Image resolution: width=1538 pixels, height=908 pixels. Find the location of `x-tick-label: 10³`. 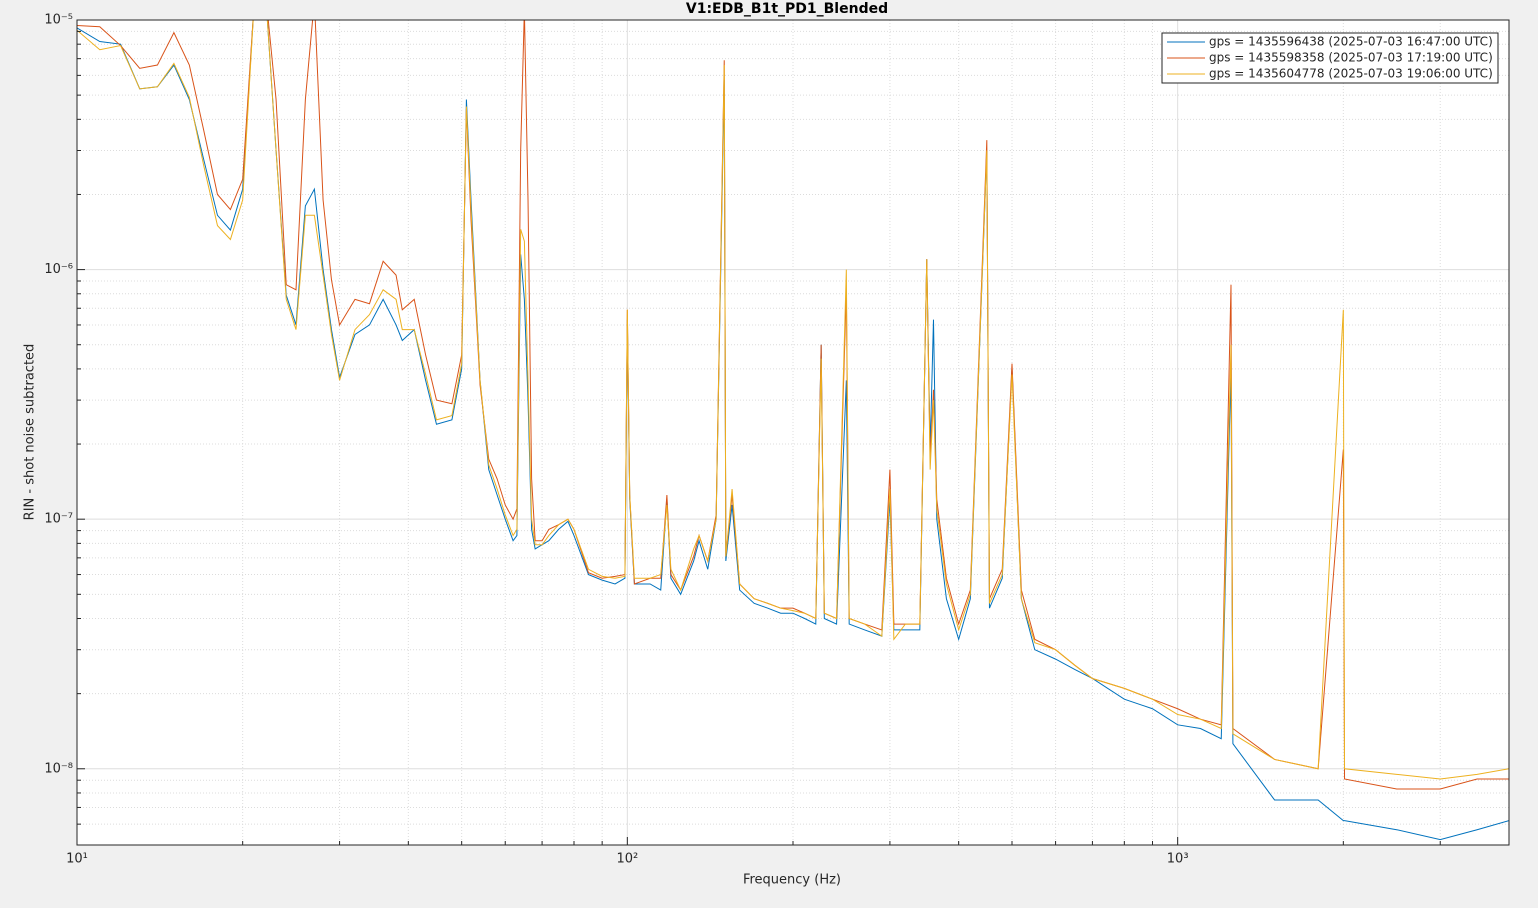

x-tick-label: 10³ is located at coordinates (1178, 859).